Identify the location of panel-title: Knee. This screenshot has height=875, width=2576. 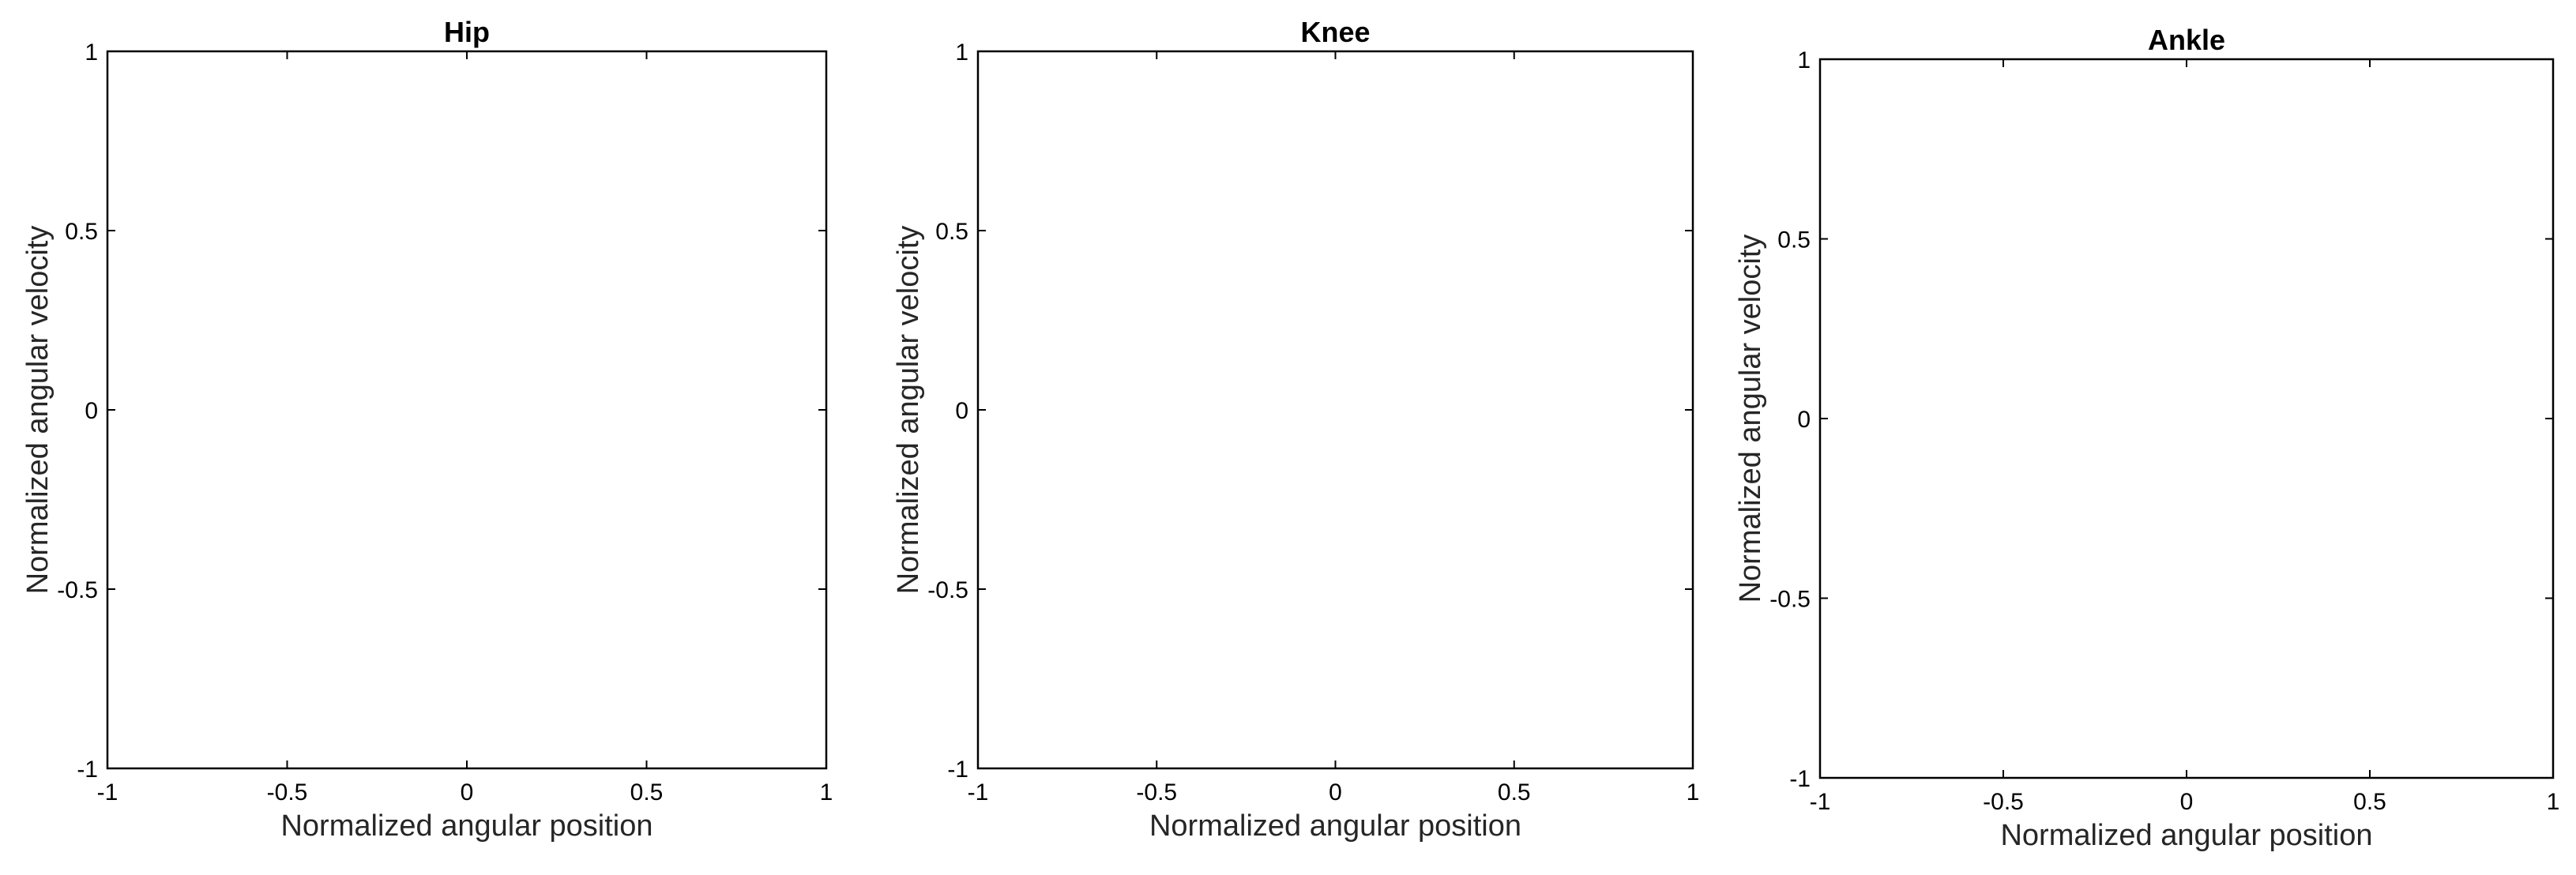
(1335, 32).